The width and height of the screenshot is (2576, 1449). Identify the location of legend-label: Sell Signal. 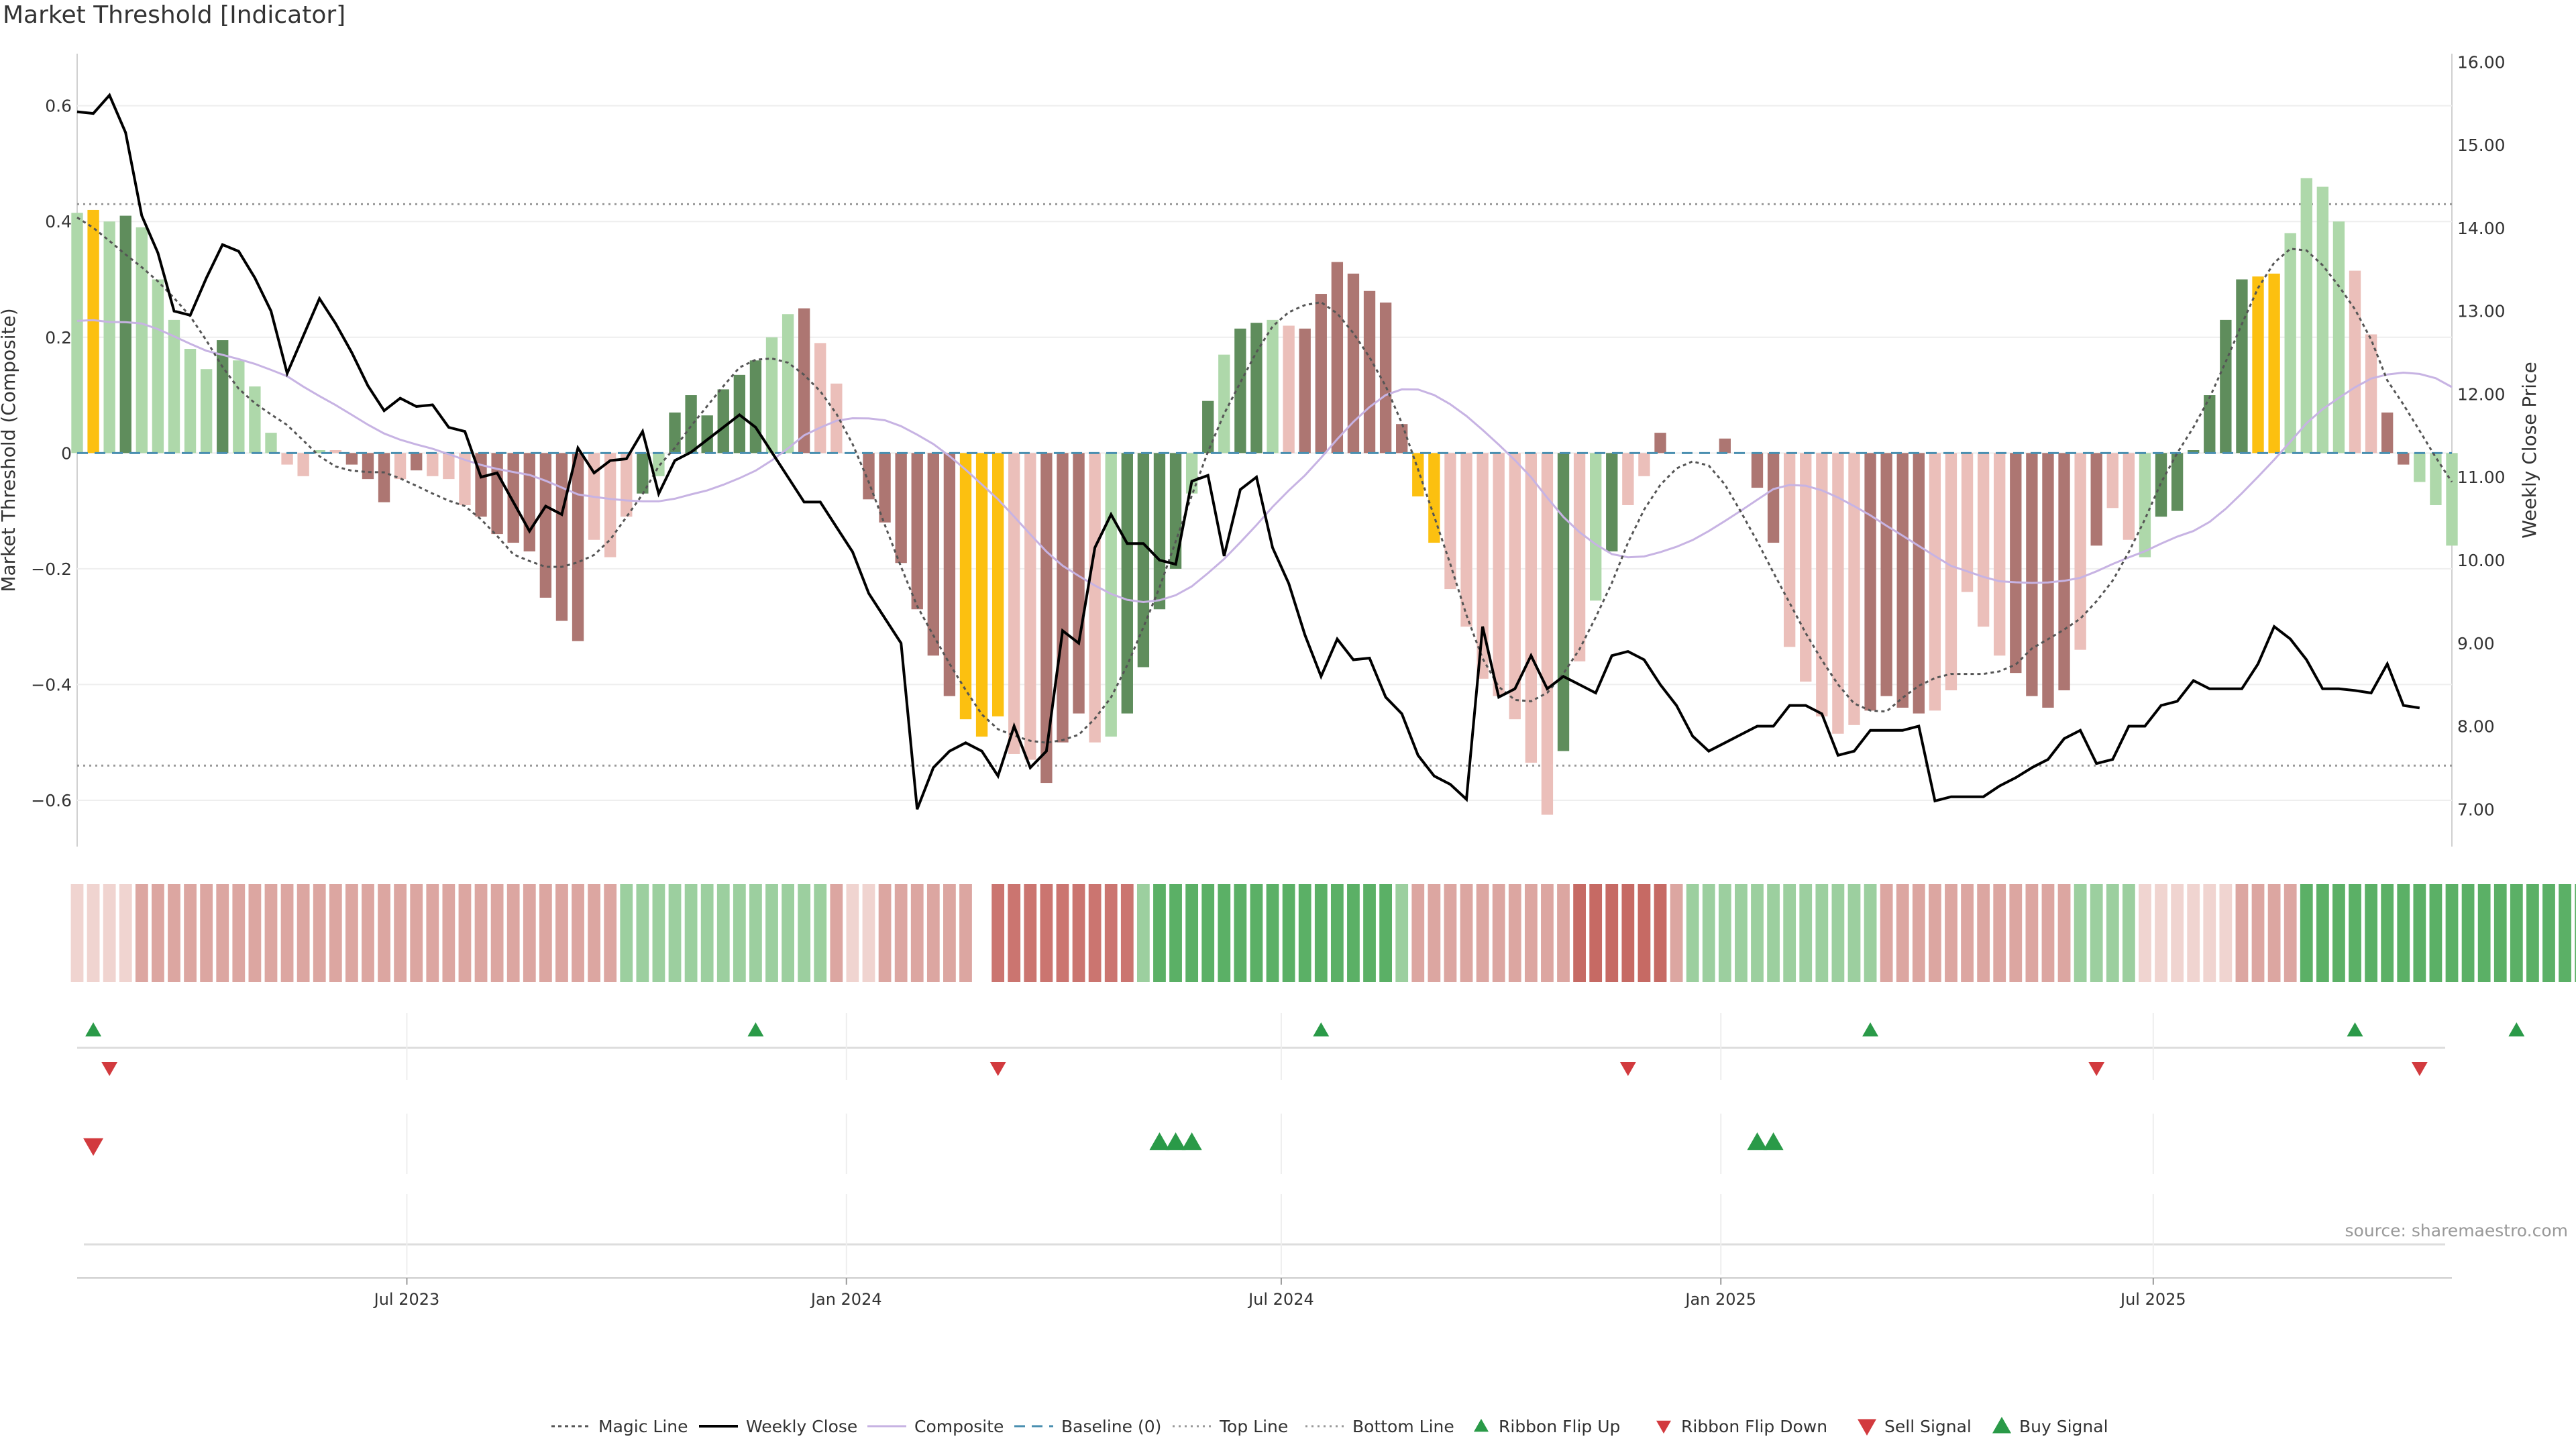
(1928, 1426).